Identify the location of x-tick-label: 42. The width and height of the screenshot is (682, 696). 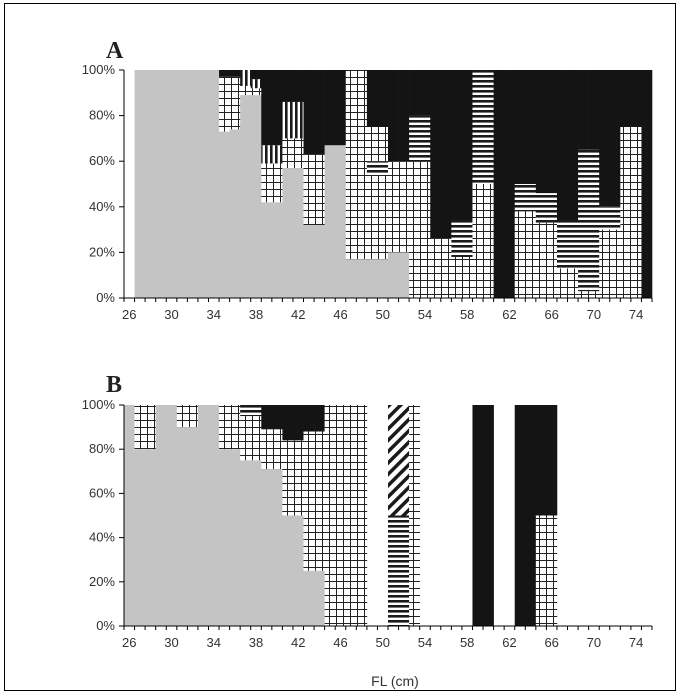
(298, 642).